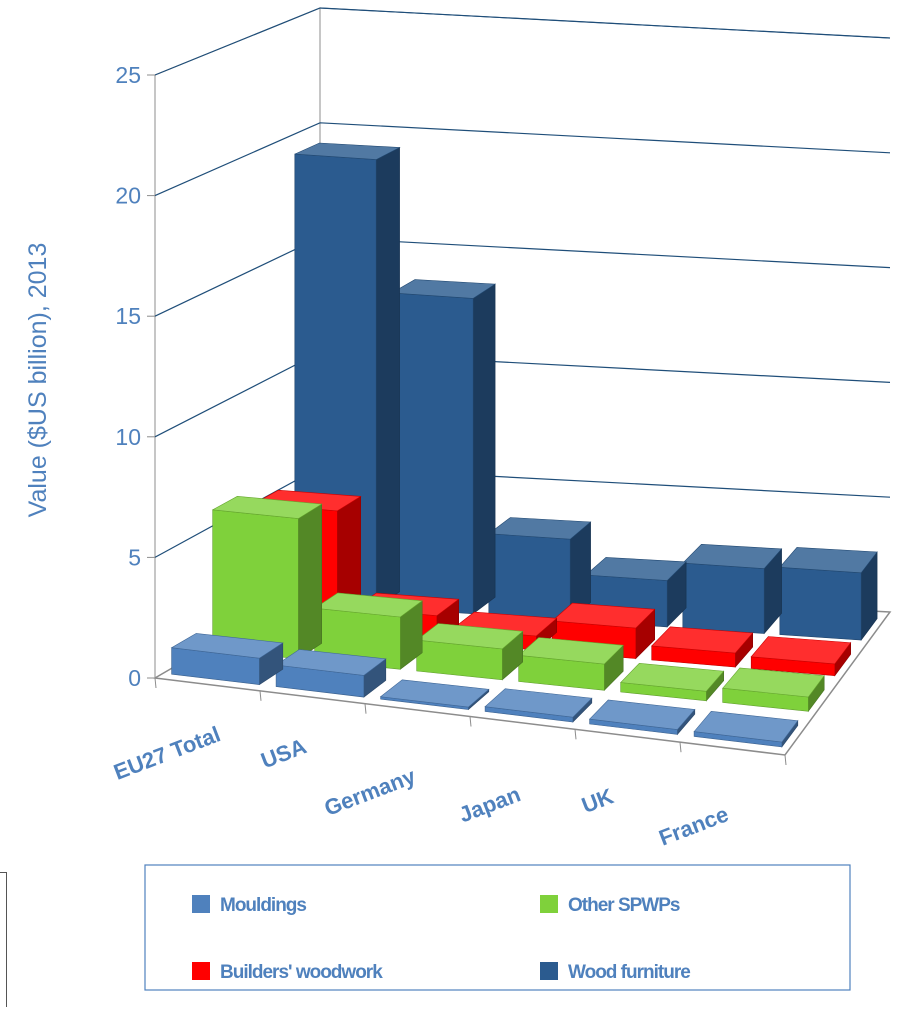 This screenshot has height=1011, width=921. I want to click on y-tick-label: 25, so click(128, 75).